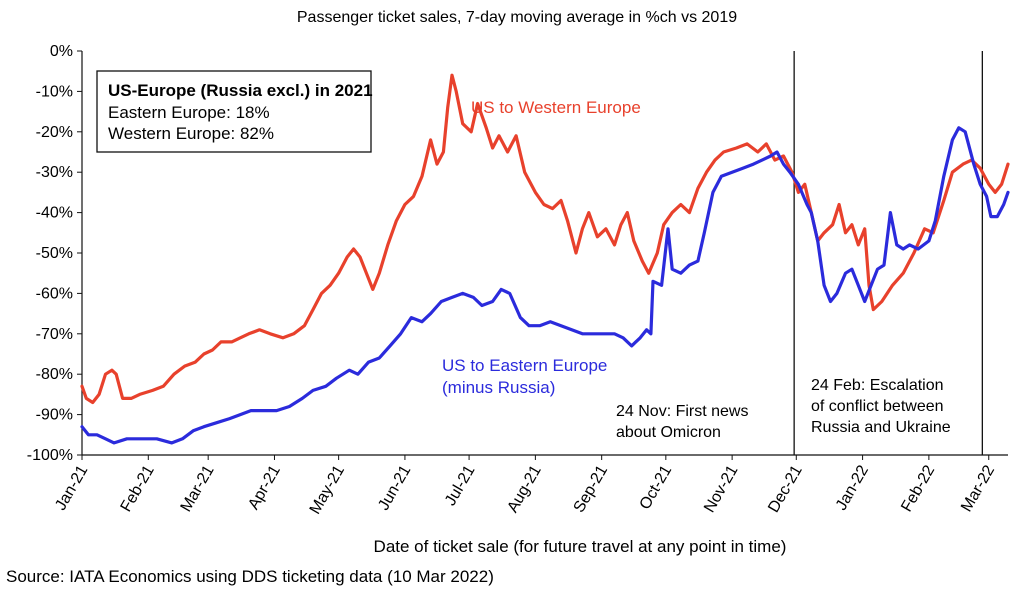  What do you see at coordinates (189, 112) in the screenshot?
I see `info-box-line: Eastern Europe: 18%` at bounding box center [189, 112].